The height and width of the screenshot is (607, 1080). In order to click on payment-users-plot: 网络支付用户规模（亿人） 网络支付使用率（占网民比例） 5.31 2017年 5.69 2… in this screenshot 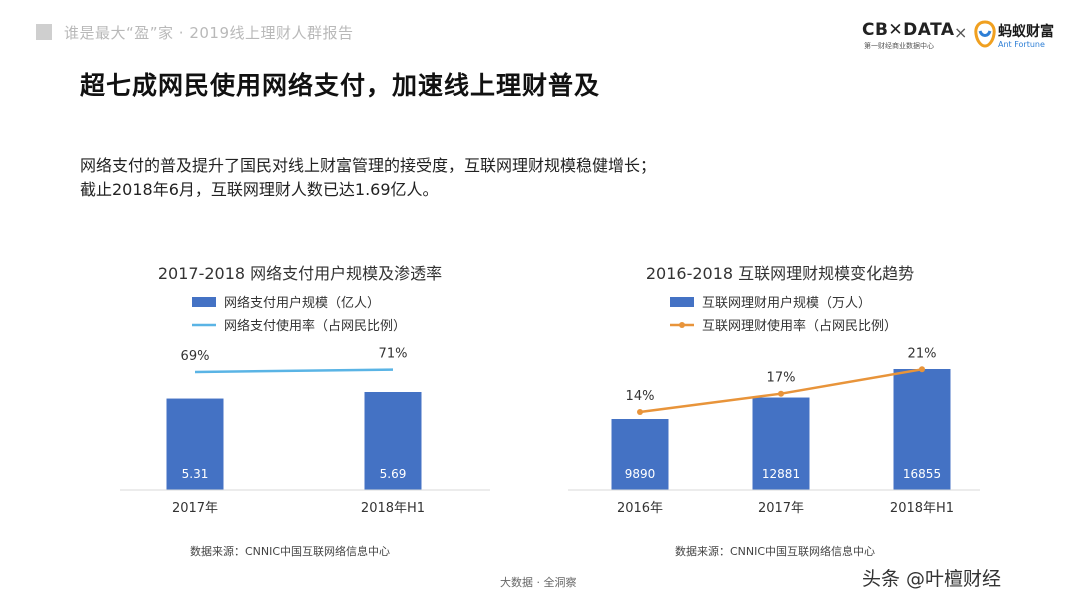, I will do `click(305, 405)`.